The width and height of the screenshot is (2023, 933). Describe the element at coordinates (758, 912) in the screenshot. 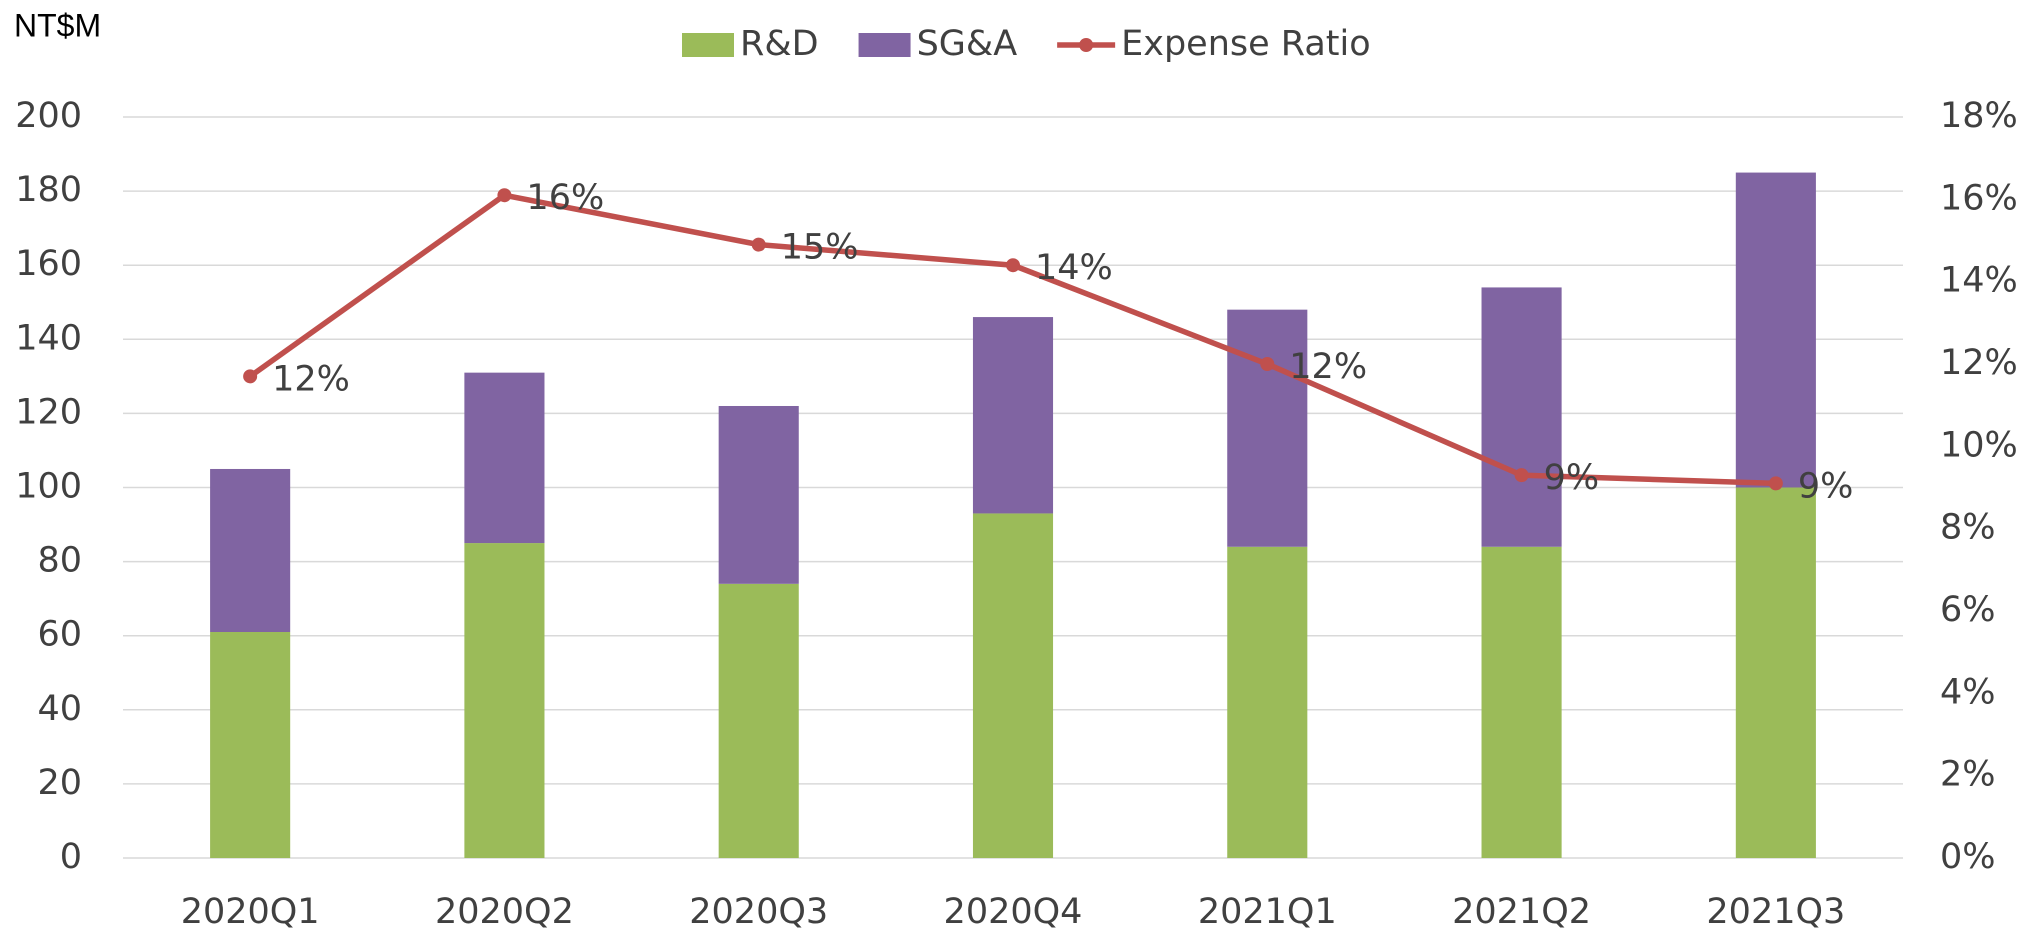

I see `x-tick-label: 2020Q3` at that location.